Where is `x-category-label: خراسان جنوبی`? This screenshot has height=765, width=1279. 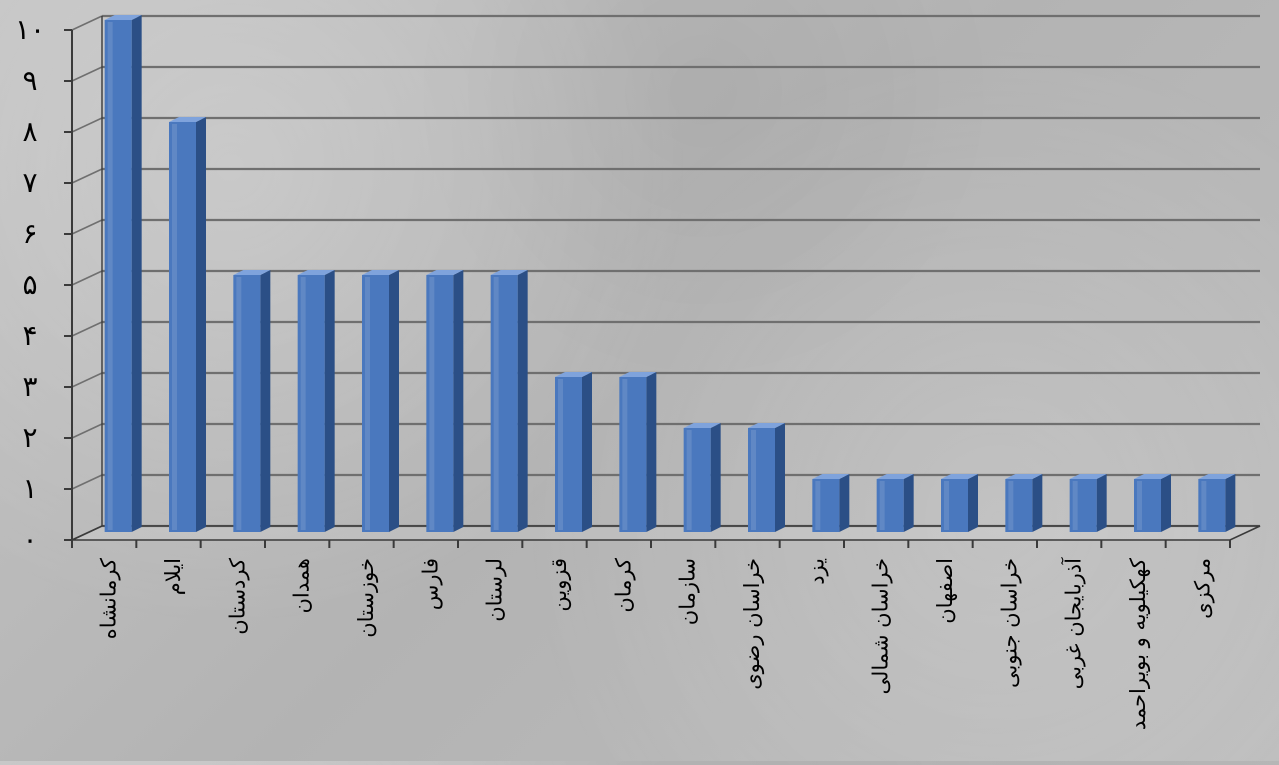
x-category-label: خراسان جنوبی is located at coordinates (1009, 623).